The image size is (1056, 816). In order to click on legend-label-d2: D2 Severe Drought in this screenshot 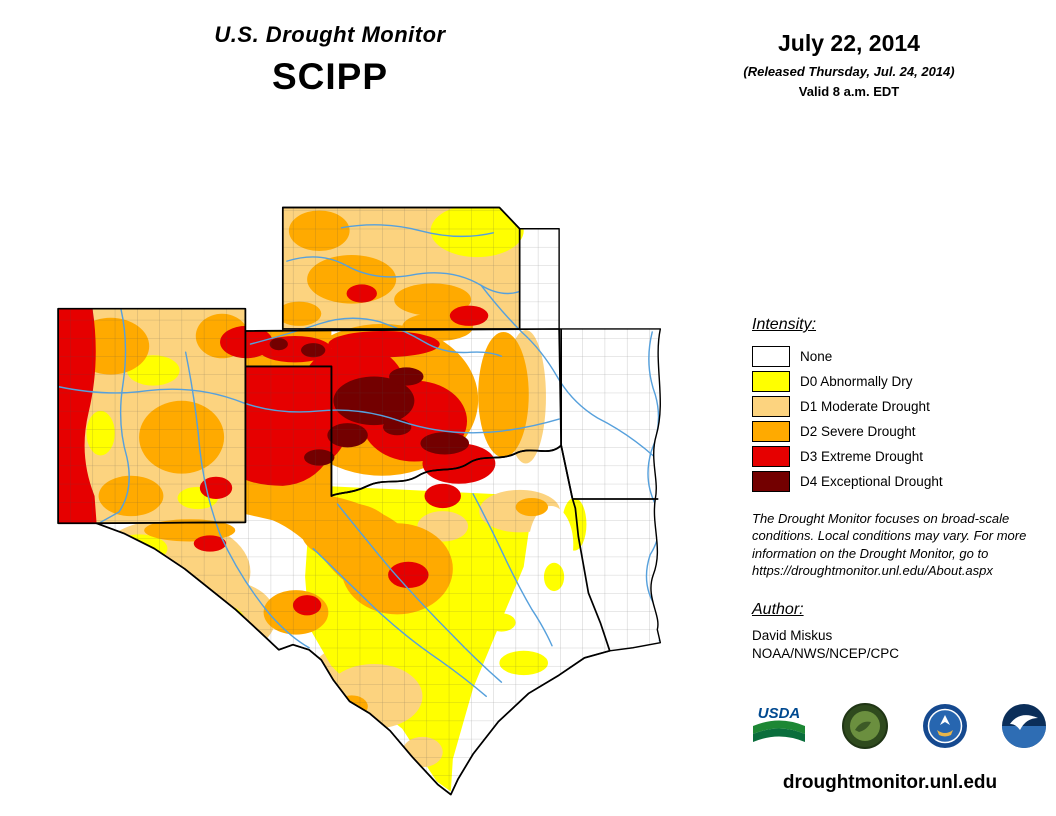, I will do `click(858, 431)`.